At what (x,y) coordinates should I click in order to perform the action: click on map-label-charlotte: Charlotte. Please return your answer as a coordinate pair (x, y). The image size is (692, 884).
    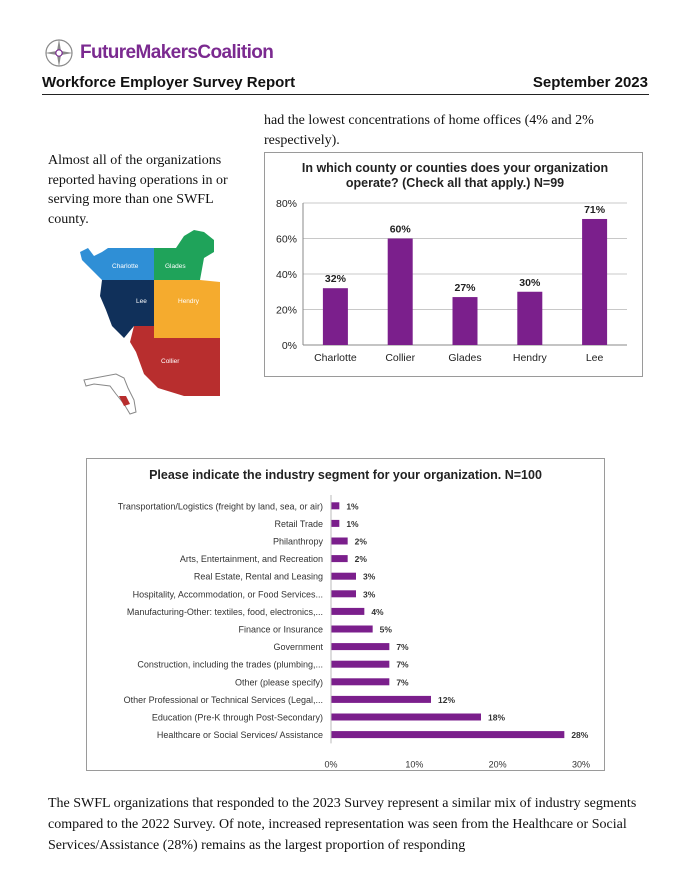
    Looking at the image, I should click on (125, 266).